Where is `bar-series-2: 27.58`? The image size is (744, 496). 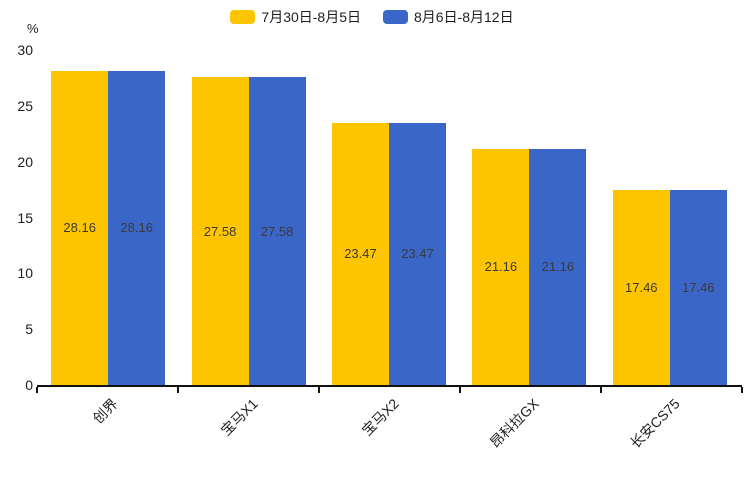 bar-series-2: 27.58 is located at coordinates (277, 231).